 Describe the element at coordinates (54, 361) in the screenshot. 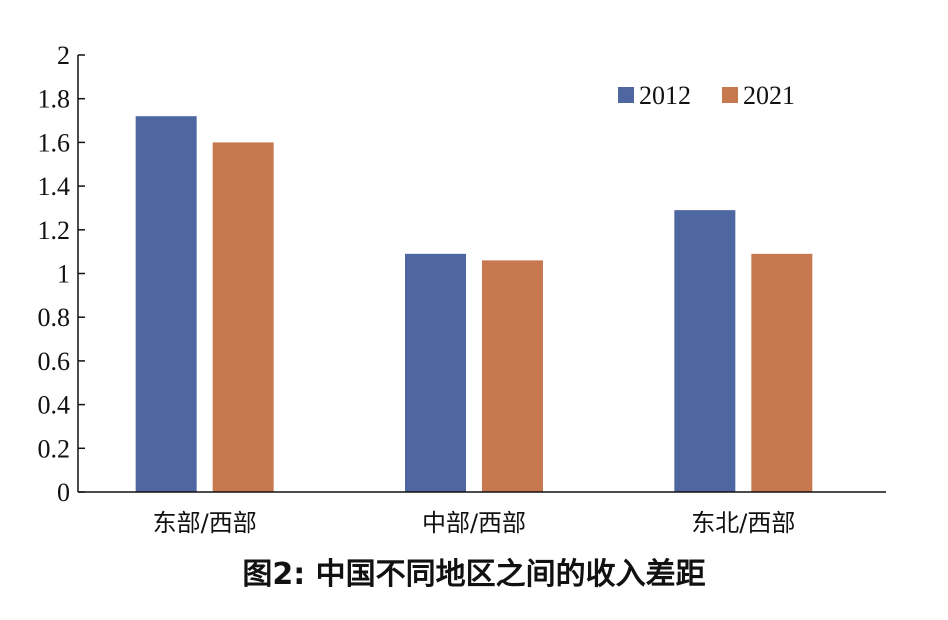

I see `y-tick-label: 0.6` at that location.